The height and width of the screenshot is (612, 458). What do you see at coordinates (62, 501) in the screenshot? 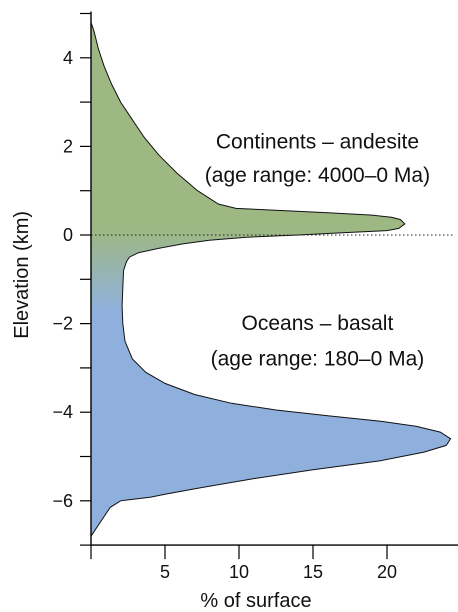
I see `y-tick-label: −6` at bounding box center [62, 501].